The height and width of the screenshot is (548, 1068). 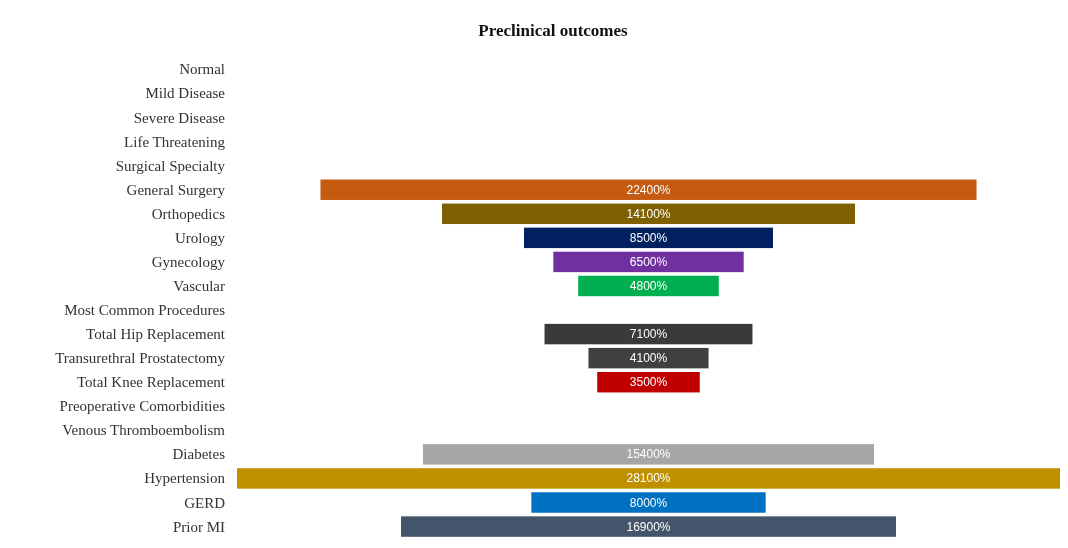 What do you see at coordinates (205, 502) in the screenshot?
I see `category-label: GERD` at bounding box center [205, 502].